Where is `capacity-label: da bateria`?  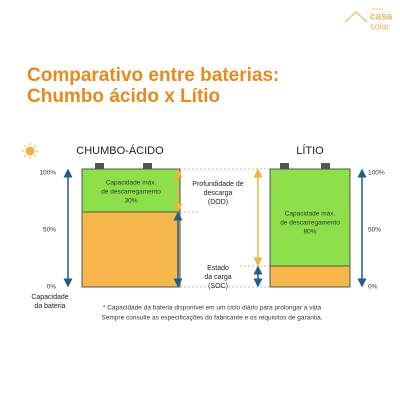
capacity-label: da bateria is located at coordinates (49, 306).